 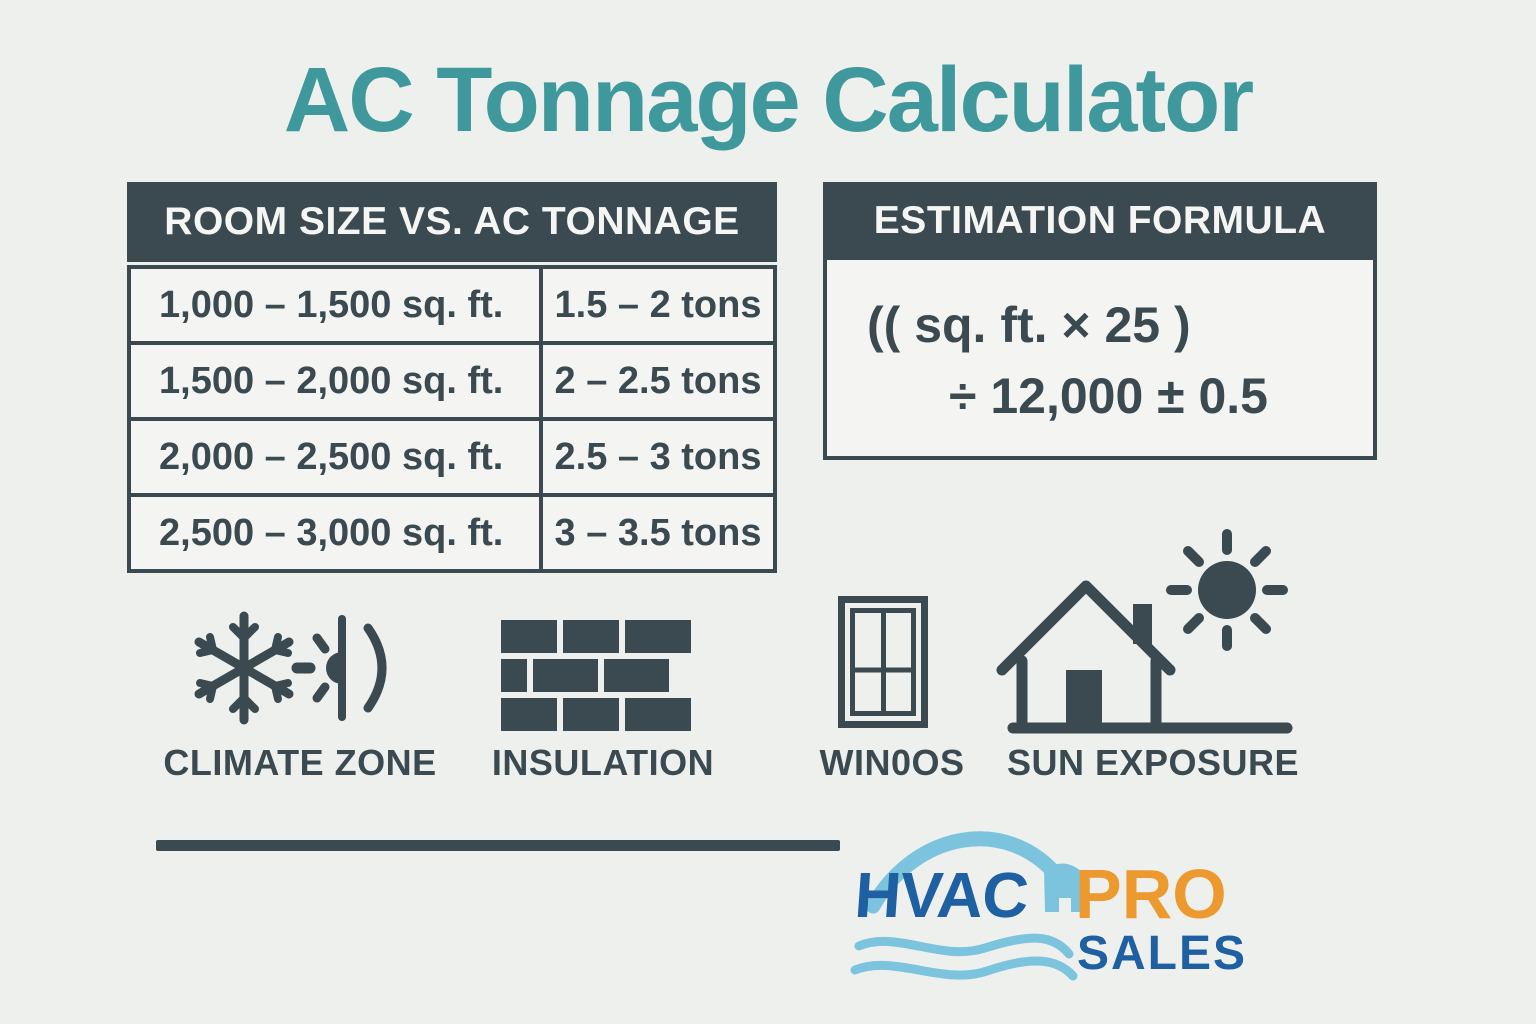 What do you see at coordinates (656, 457) in the screenshot?
I see `tonnage-value: 2.5 – 3 tons` at bounding box center [656, 457].